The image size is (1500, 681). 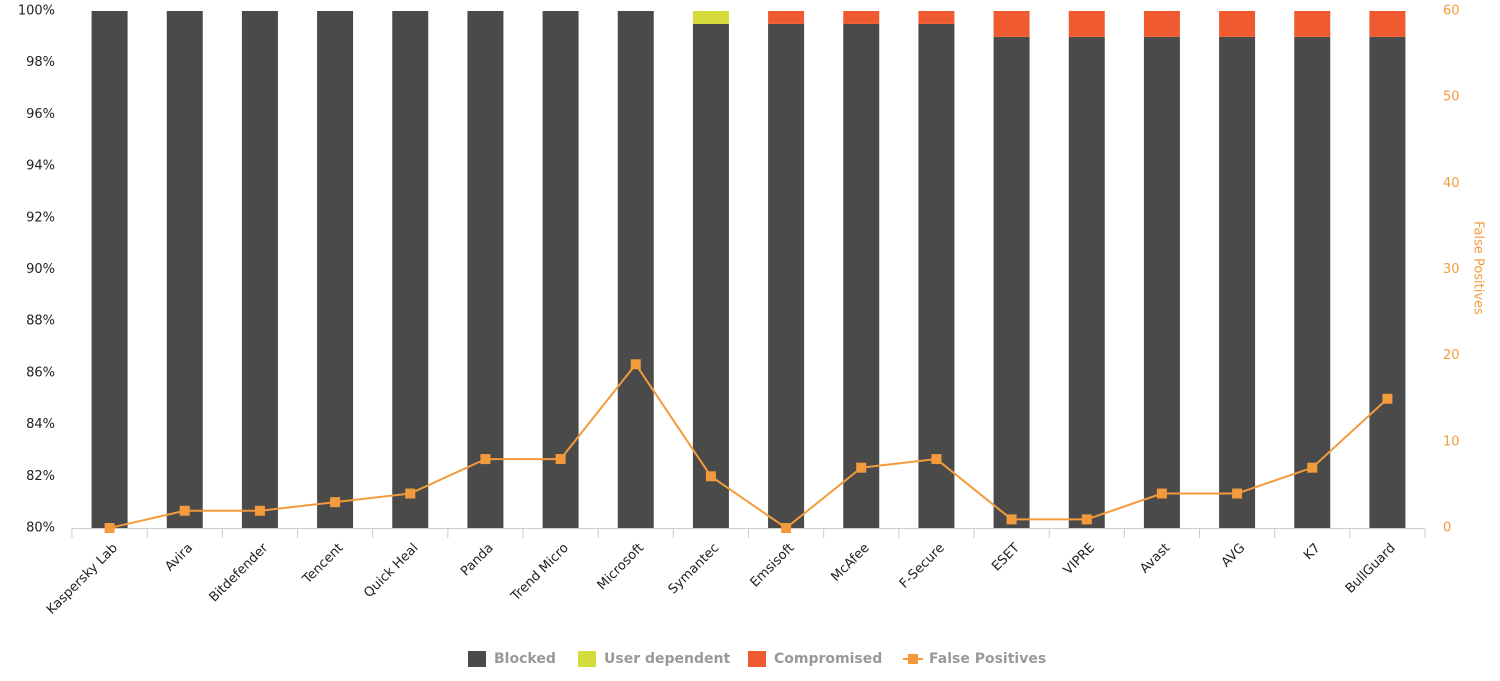 What do you see at coordinates (391, 571) in the screenshot?
I see `x-tick-label: Quick Heal` at bounding box center [391, 571].